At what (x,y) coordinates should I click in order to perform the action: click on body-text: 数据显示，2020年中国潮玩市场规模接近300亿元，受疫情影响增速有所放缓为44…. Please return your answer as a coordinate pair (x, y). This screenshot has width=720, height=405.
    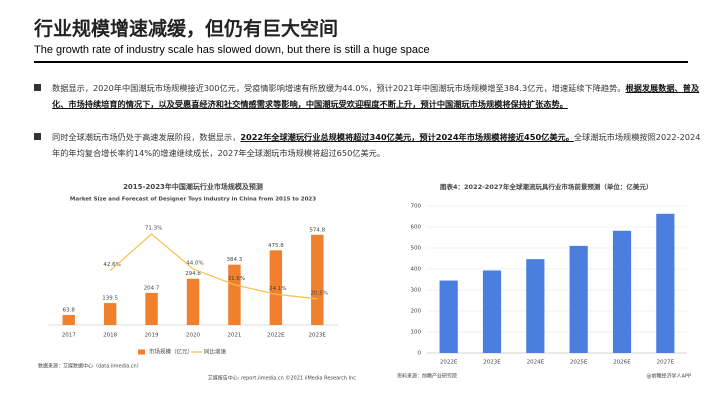
    Looking at the image, I should click on (339, 88).